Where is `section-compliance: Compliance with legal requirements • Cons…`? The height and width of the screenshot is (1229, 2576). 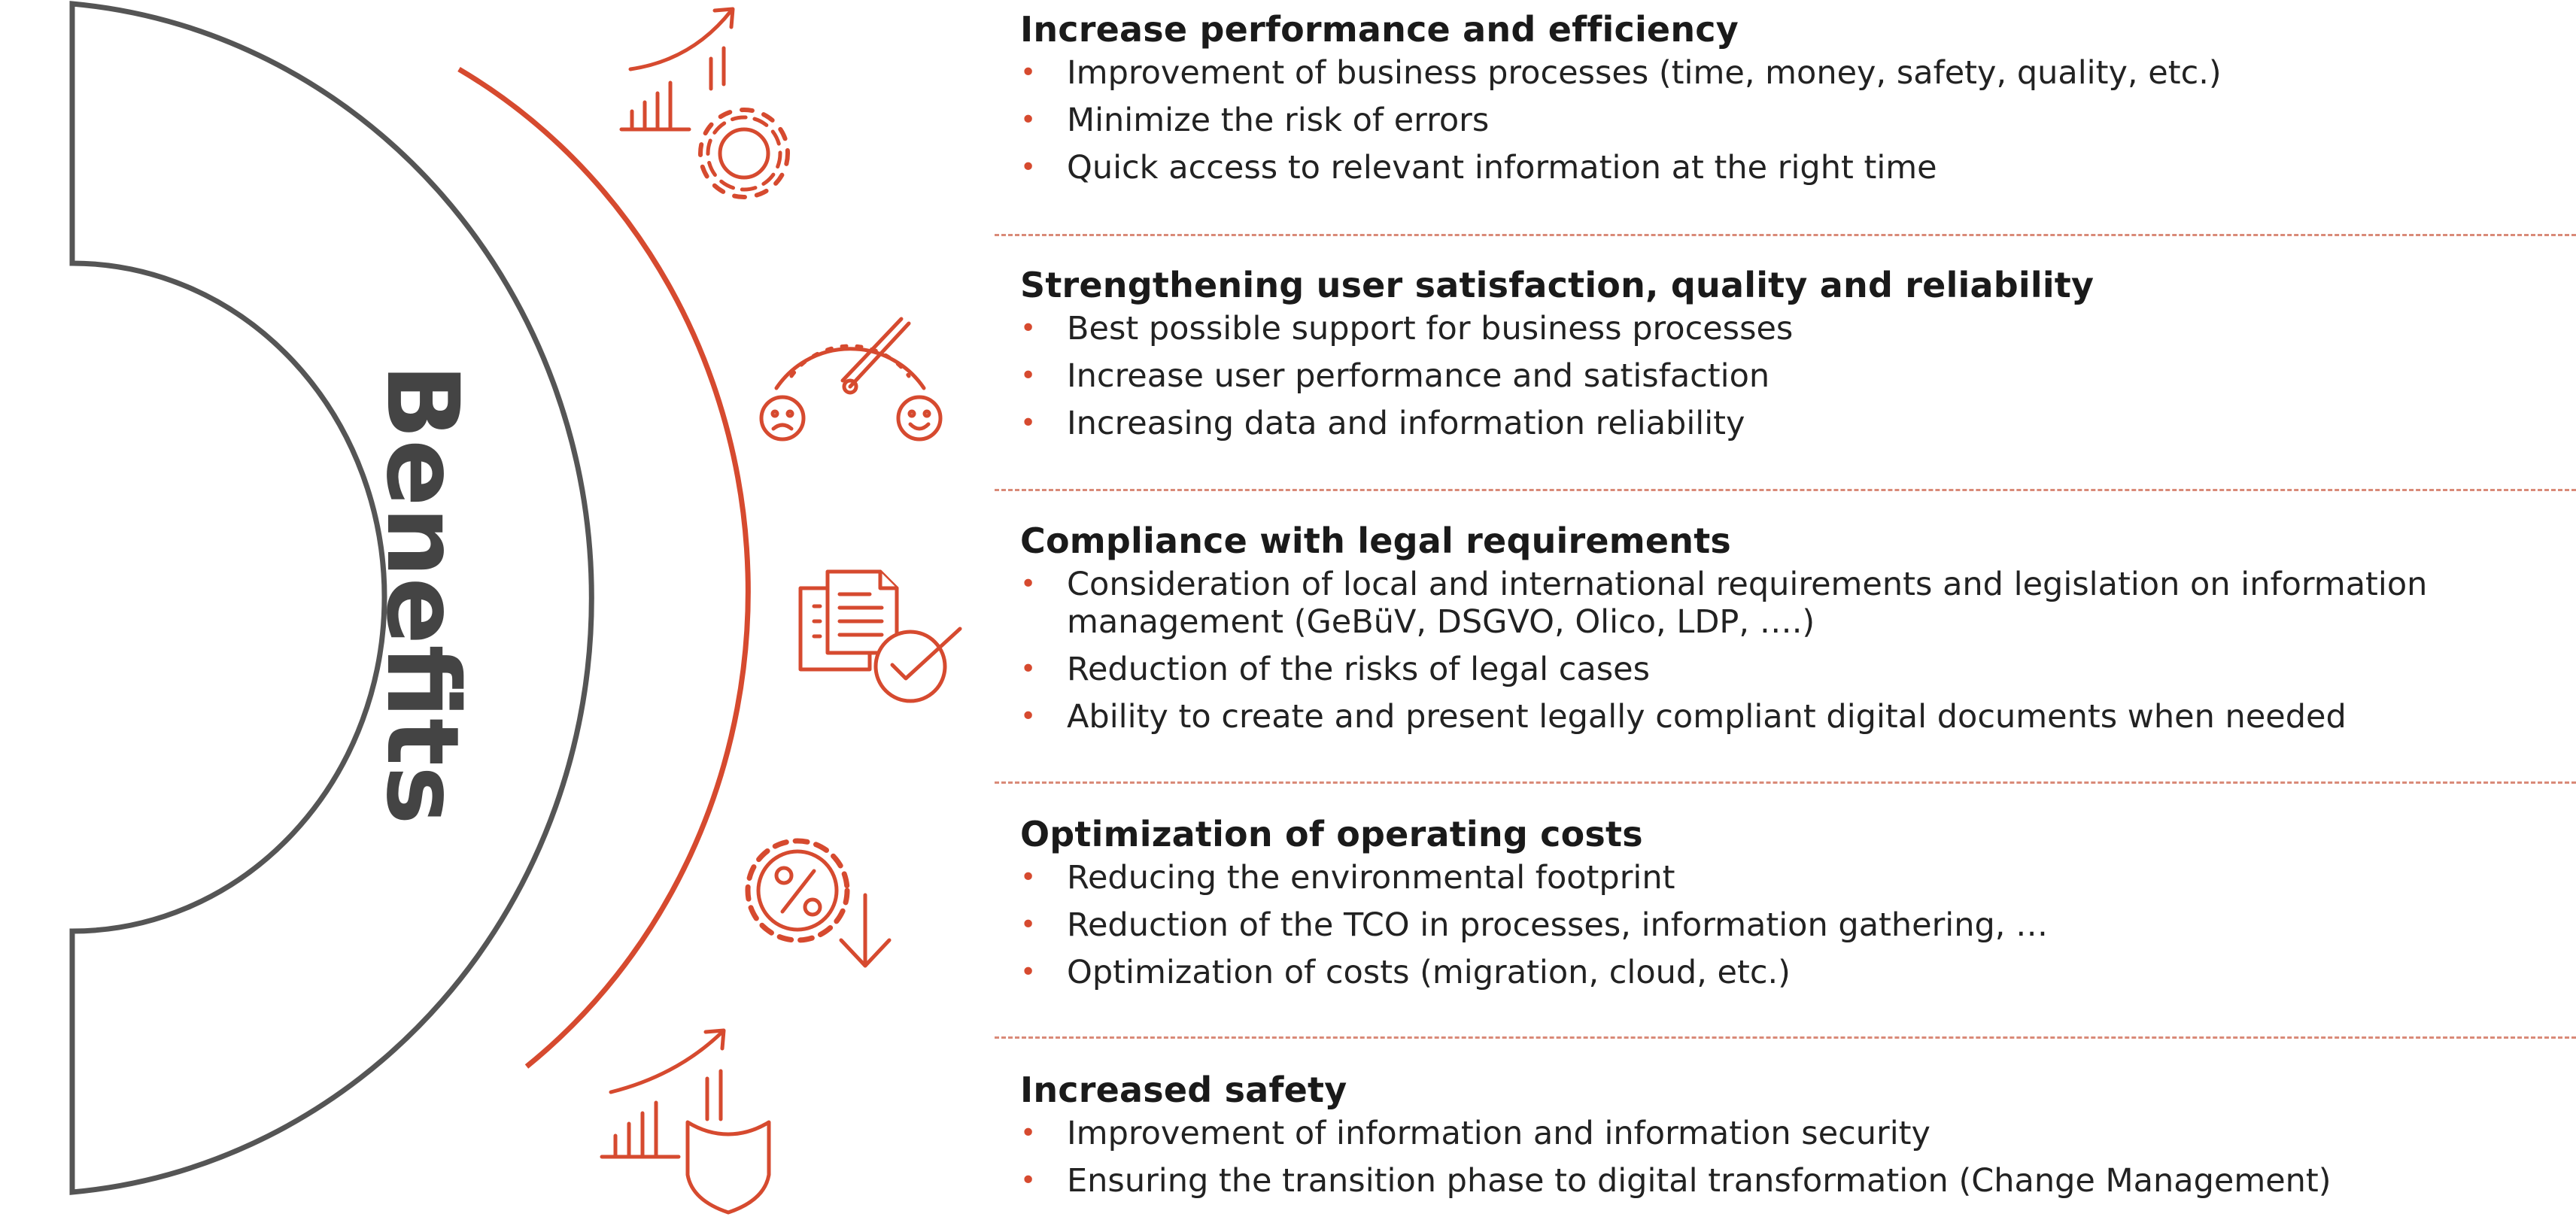 section-compliance: Compliance with legal requirements • Cons… is located at coordinates (1788, 632).